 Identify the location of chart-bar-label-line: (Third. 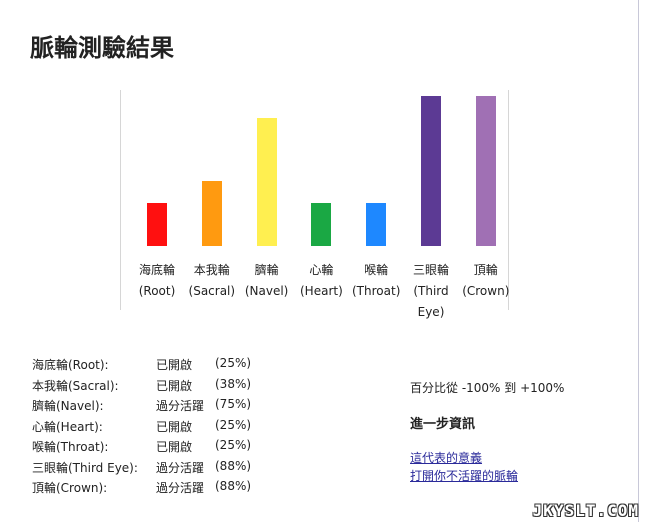
(431, 291).